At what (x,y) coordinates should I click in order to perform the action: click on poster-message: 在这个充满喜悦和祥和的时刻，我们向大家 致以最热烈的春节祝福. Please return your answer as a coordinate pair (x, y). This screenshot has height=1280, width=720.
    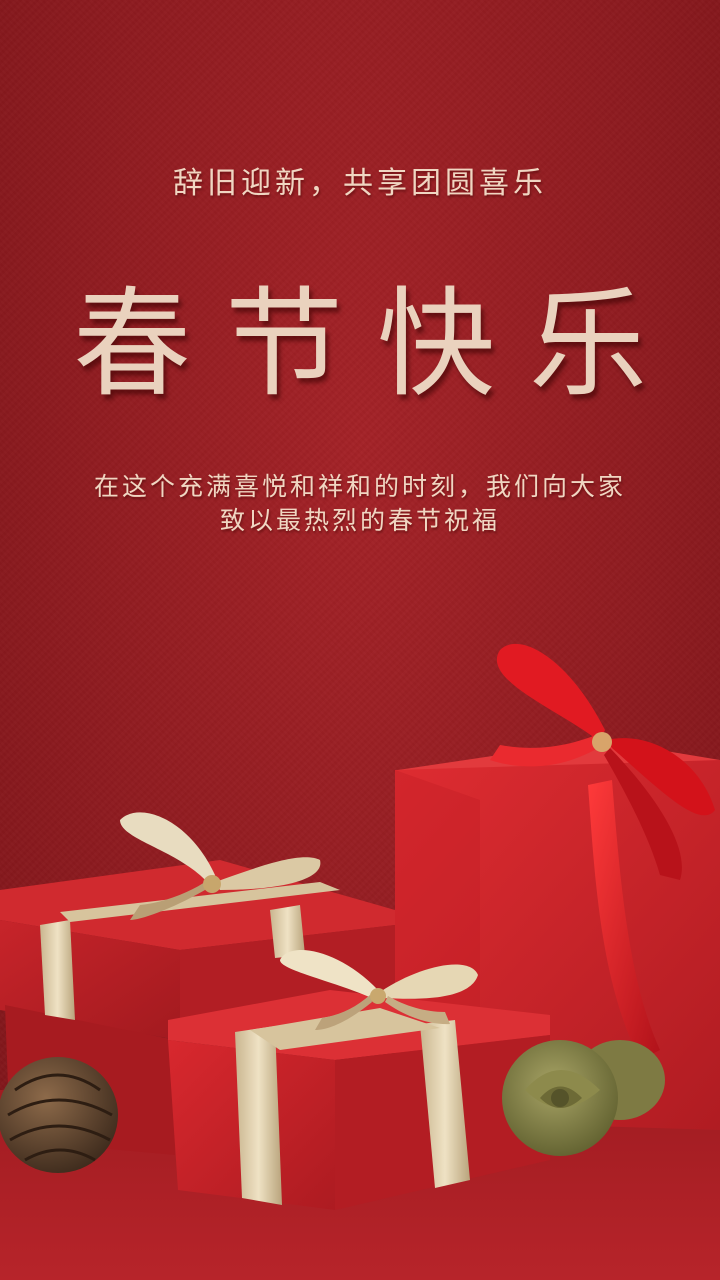
    Looking at the image, I should click on (360, 504).